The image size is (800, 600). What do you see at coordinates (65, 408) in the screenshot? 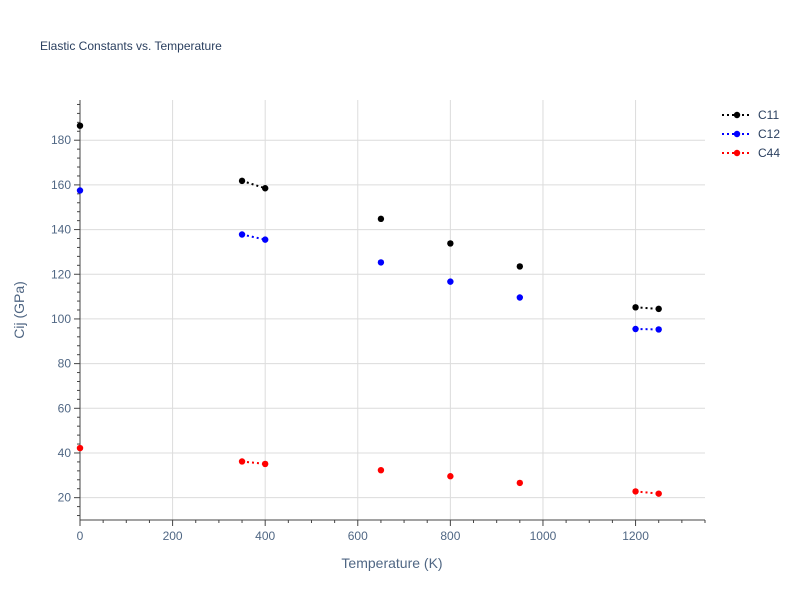
I see `y-tick-label: 60` at bounding box center [65, 408].